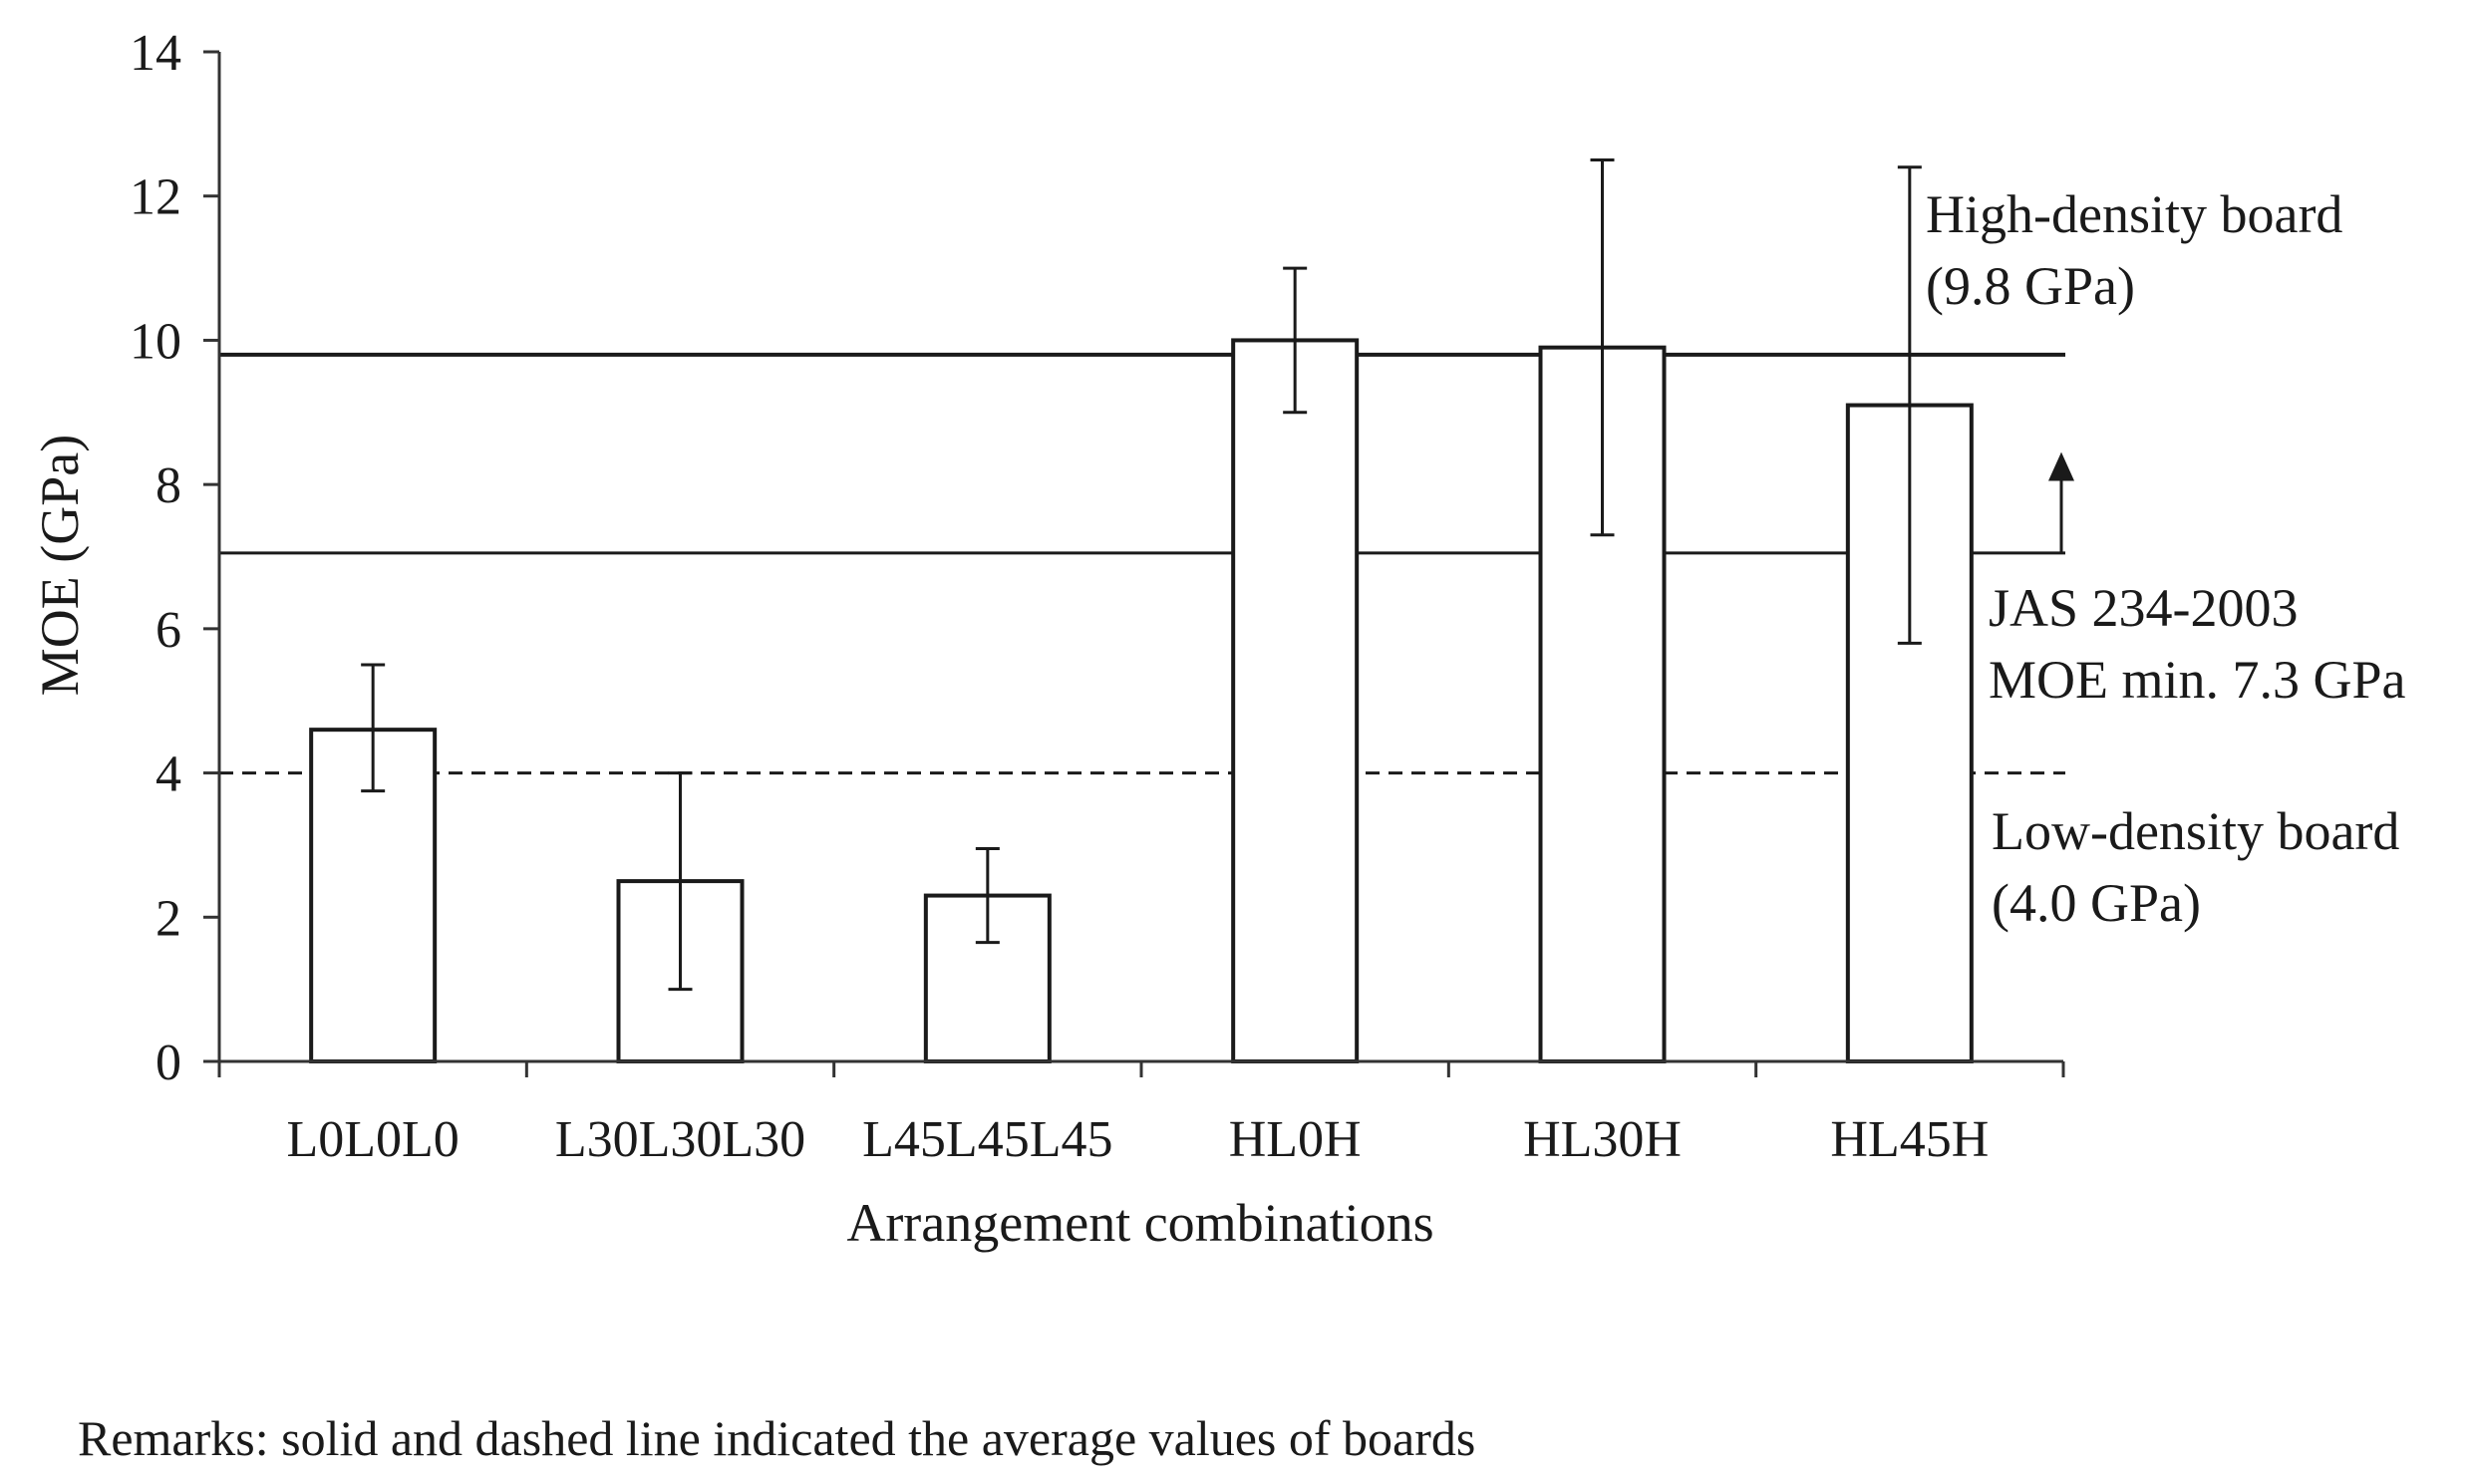 This screenshot has width=2473, height=1484. I want to click on y-tick-label: 10, so click(155, 341).